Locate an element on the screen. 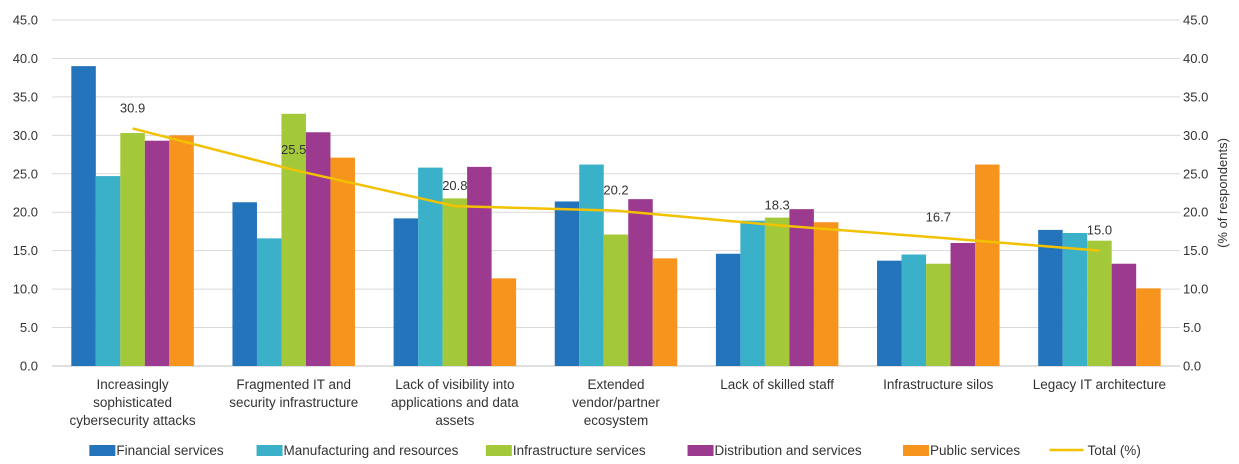 This screenshot has width=1239, height=464. y-tick-label-left: 10.0 is located at coordinates (25, 289).